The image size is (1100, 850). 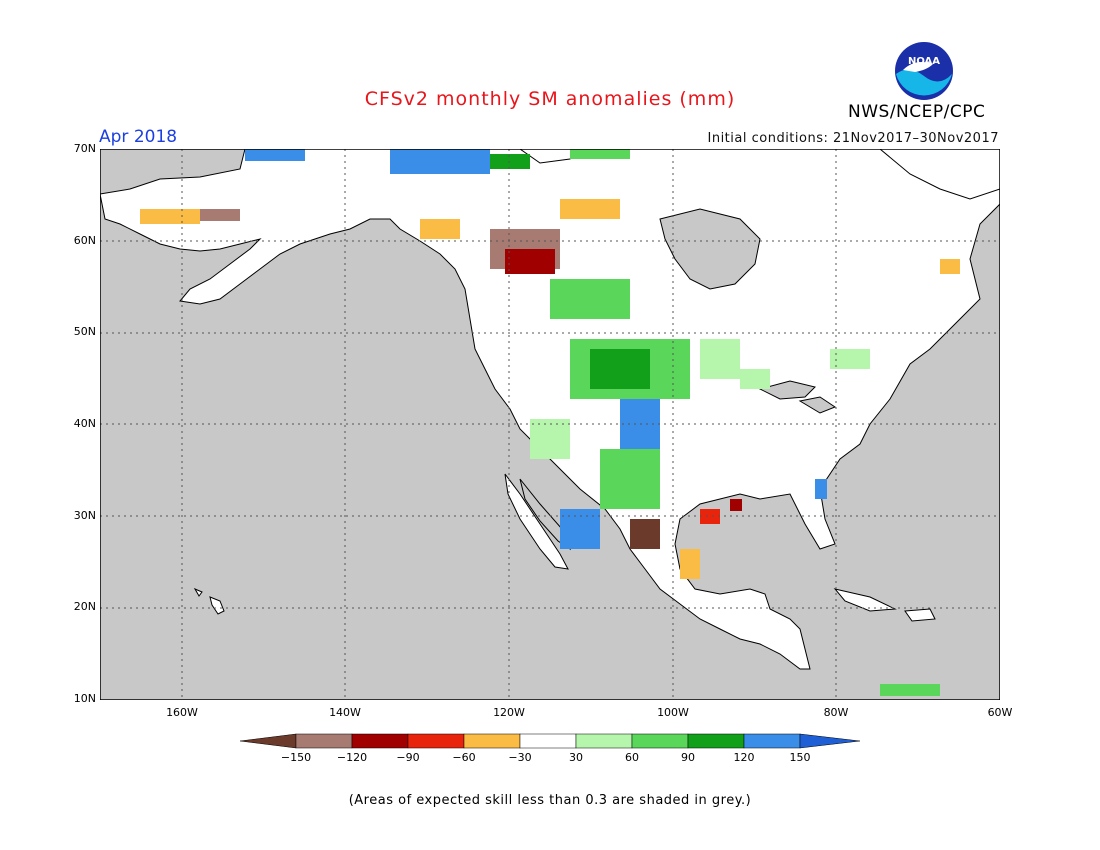 I want to click on lon-label-60w: 60W, so click(x=1000, y=712).